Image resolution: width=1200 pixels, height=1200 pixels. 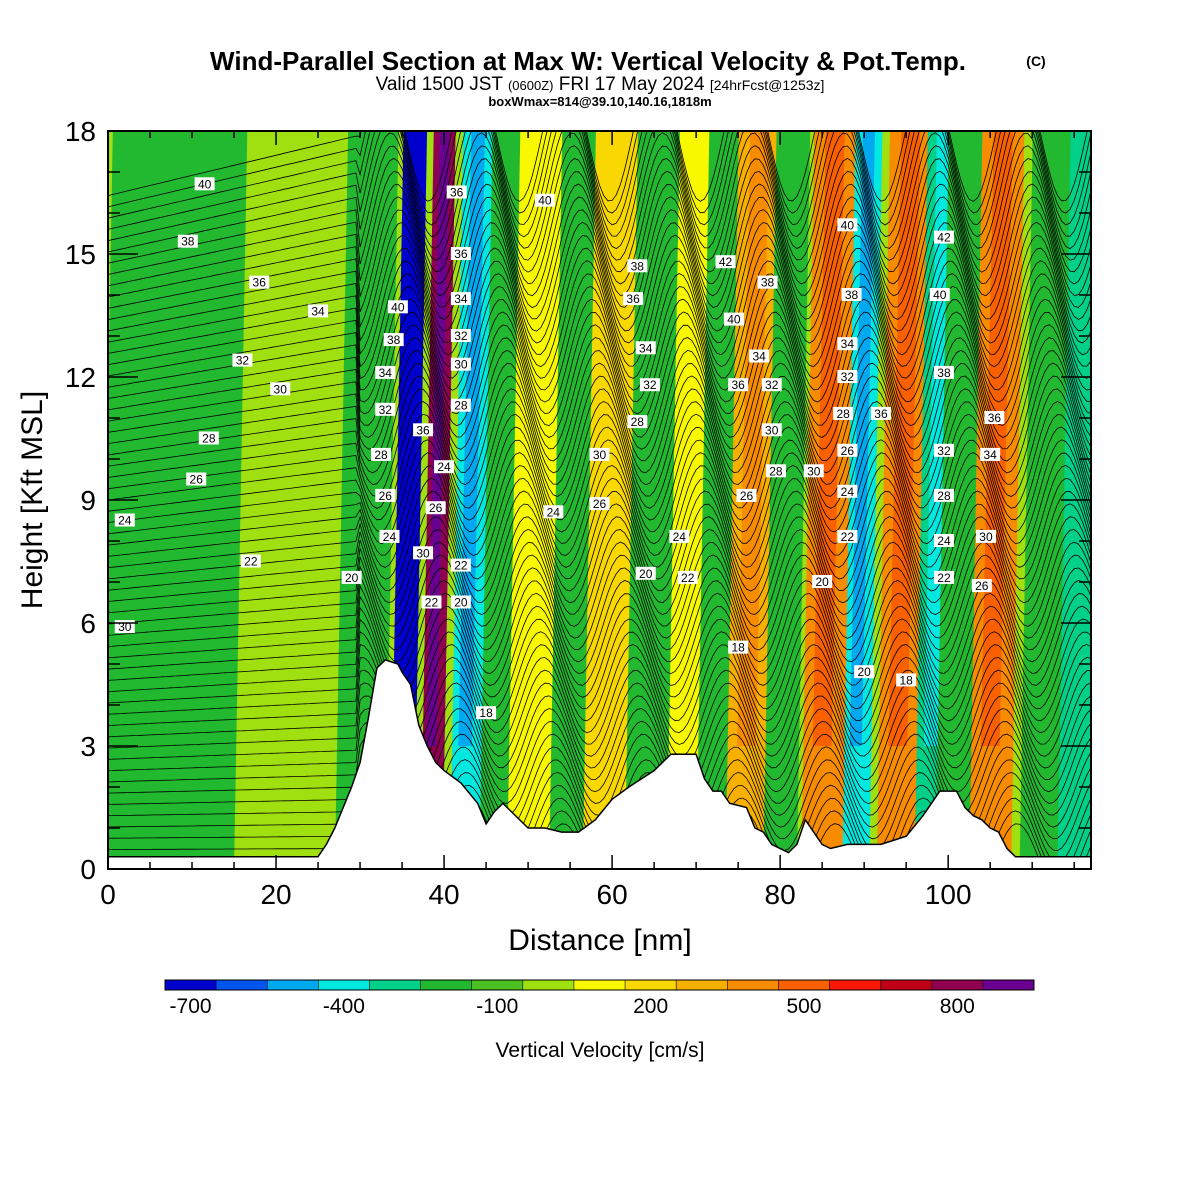 What do you see at coordinates (848, 225) in the screenshot?
I see `contour-label-text: 40` at bounding box center [848, 225].